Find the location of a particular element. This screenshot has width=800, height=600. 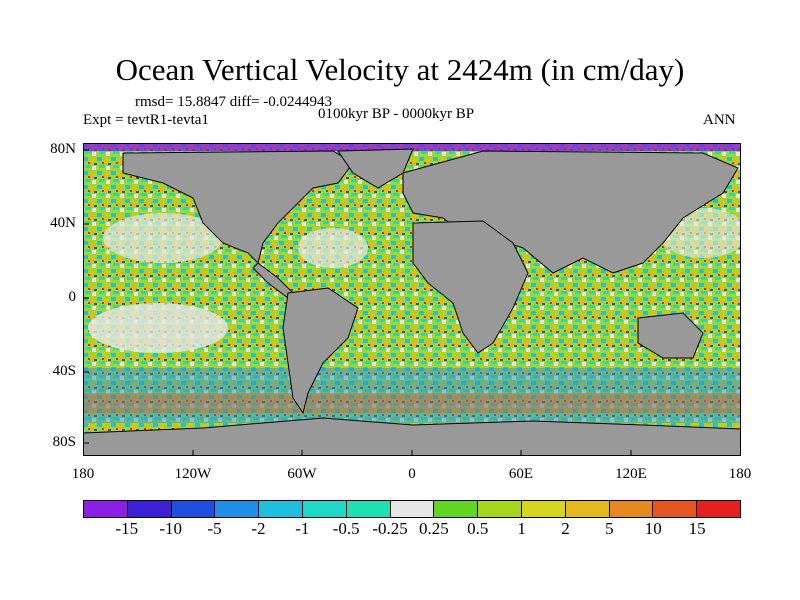

lon-label-120e: 120E is located at coordinates (631, 474).